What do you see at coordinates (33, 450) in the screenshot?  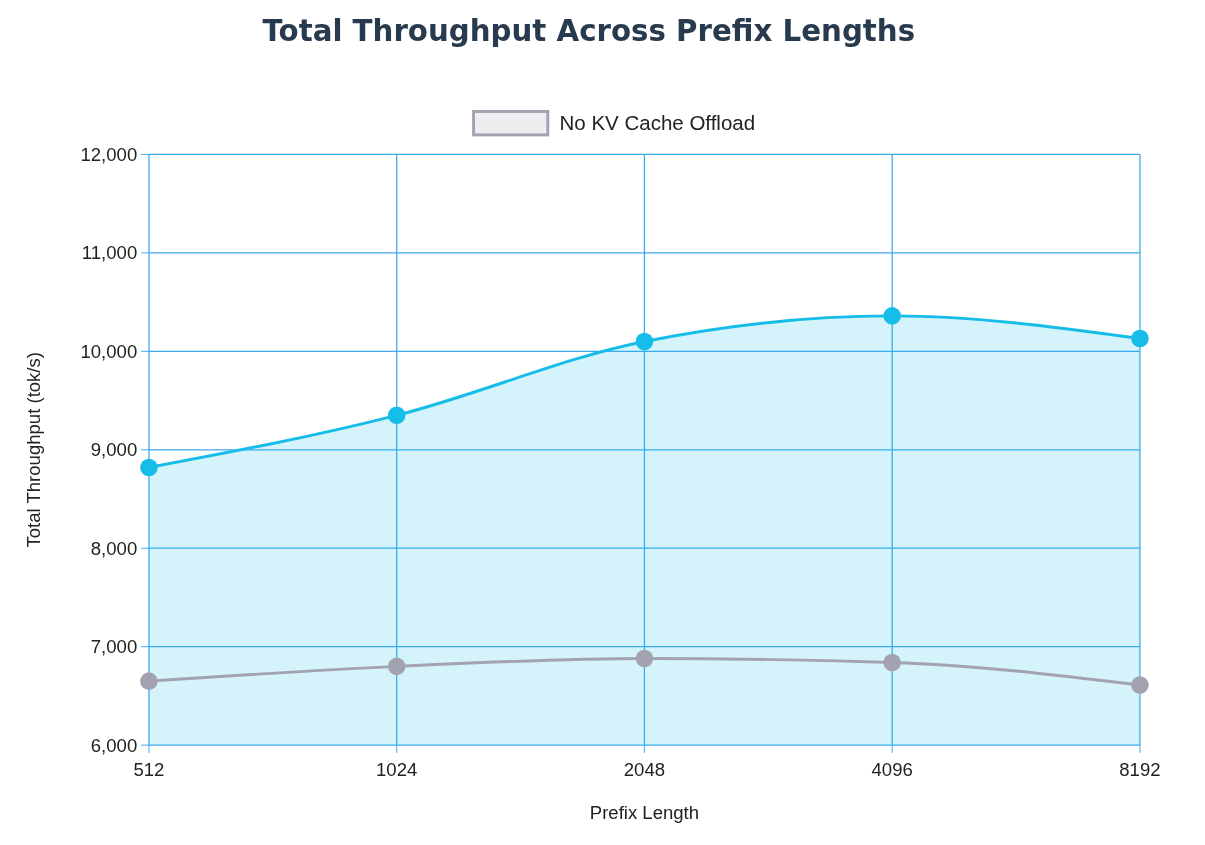 I see `y-axis-title: Total Throughput (tok/s)` at bounding box center [33, 450].